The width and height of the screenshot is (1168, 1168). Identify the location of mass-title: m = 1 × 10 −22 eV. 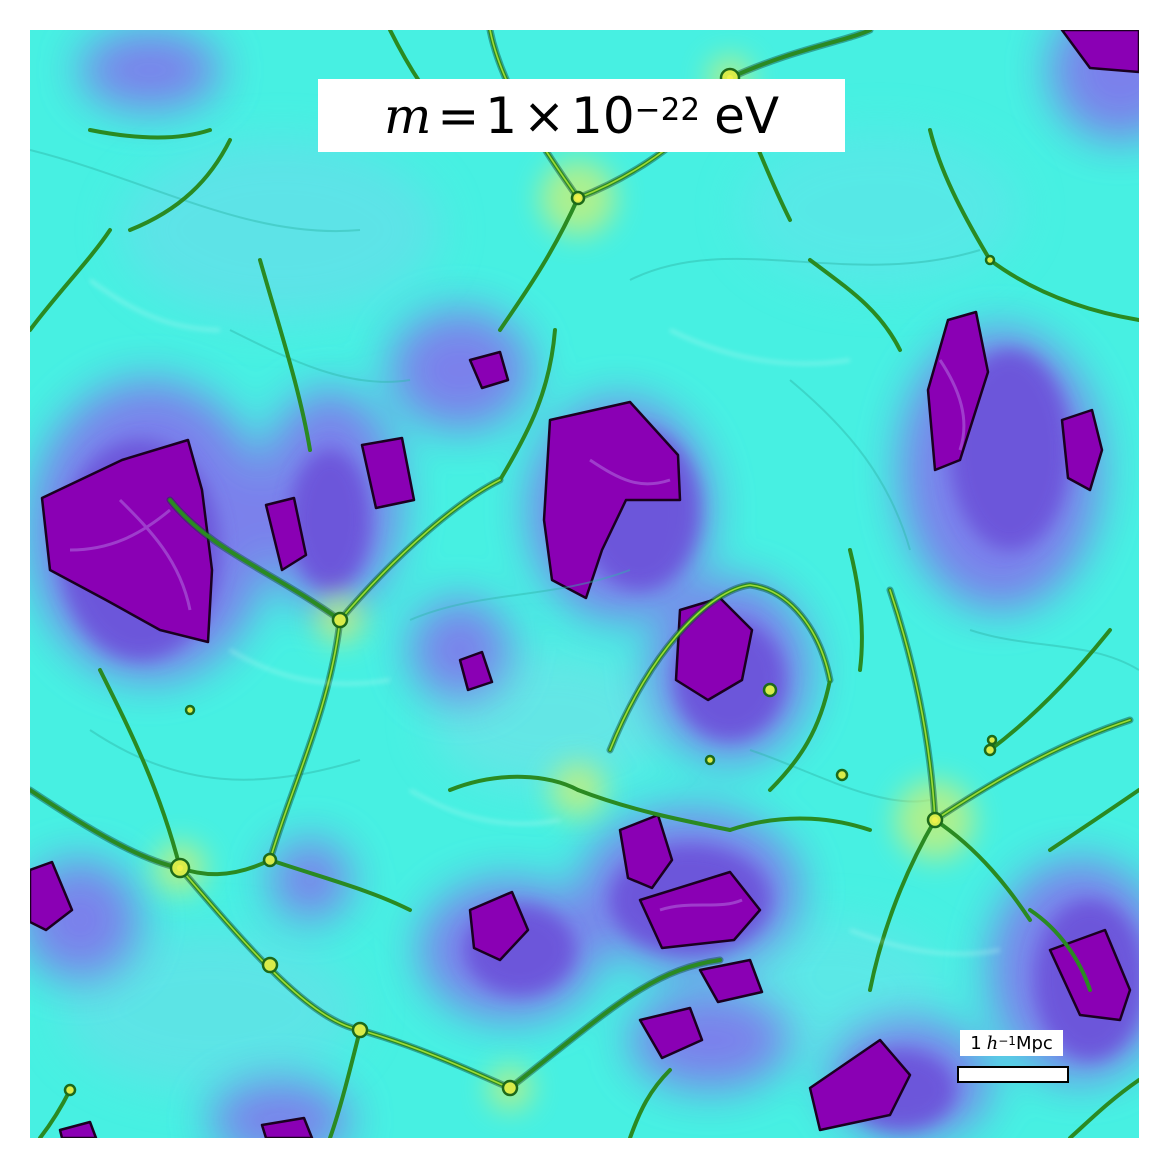
(581, 115).